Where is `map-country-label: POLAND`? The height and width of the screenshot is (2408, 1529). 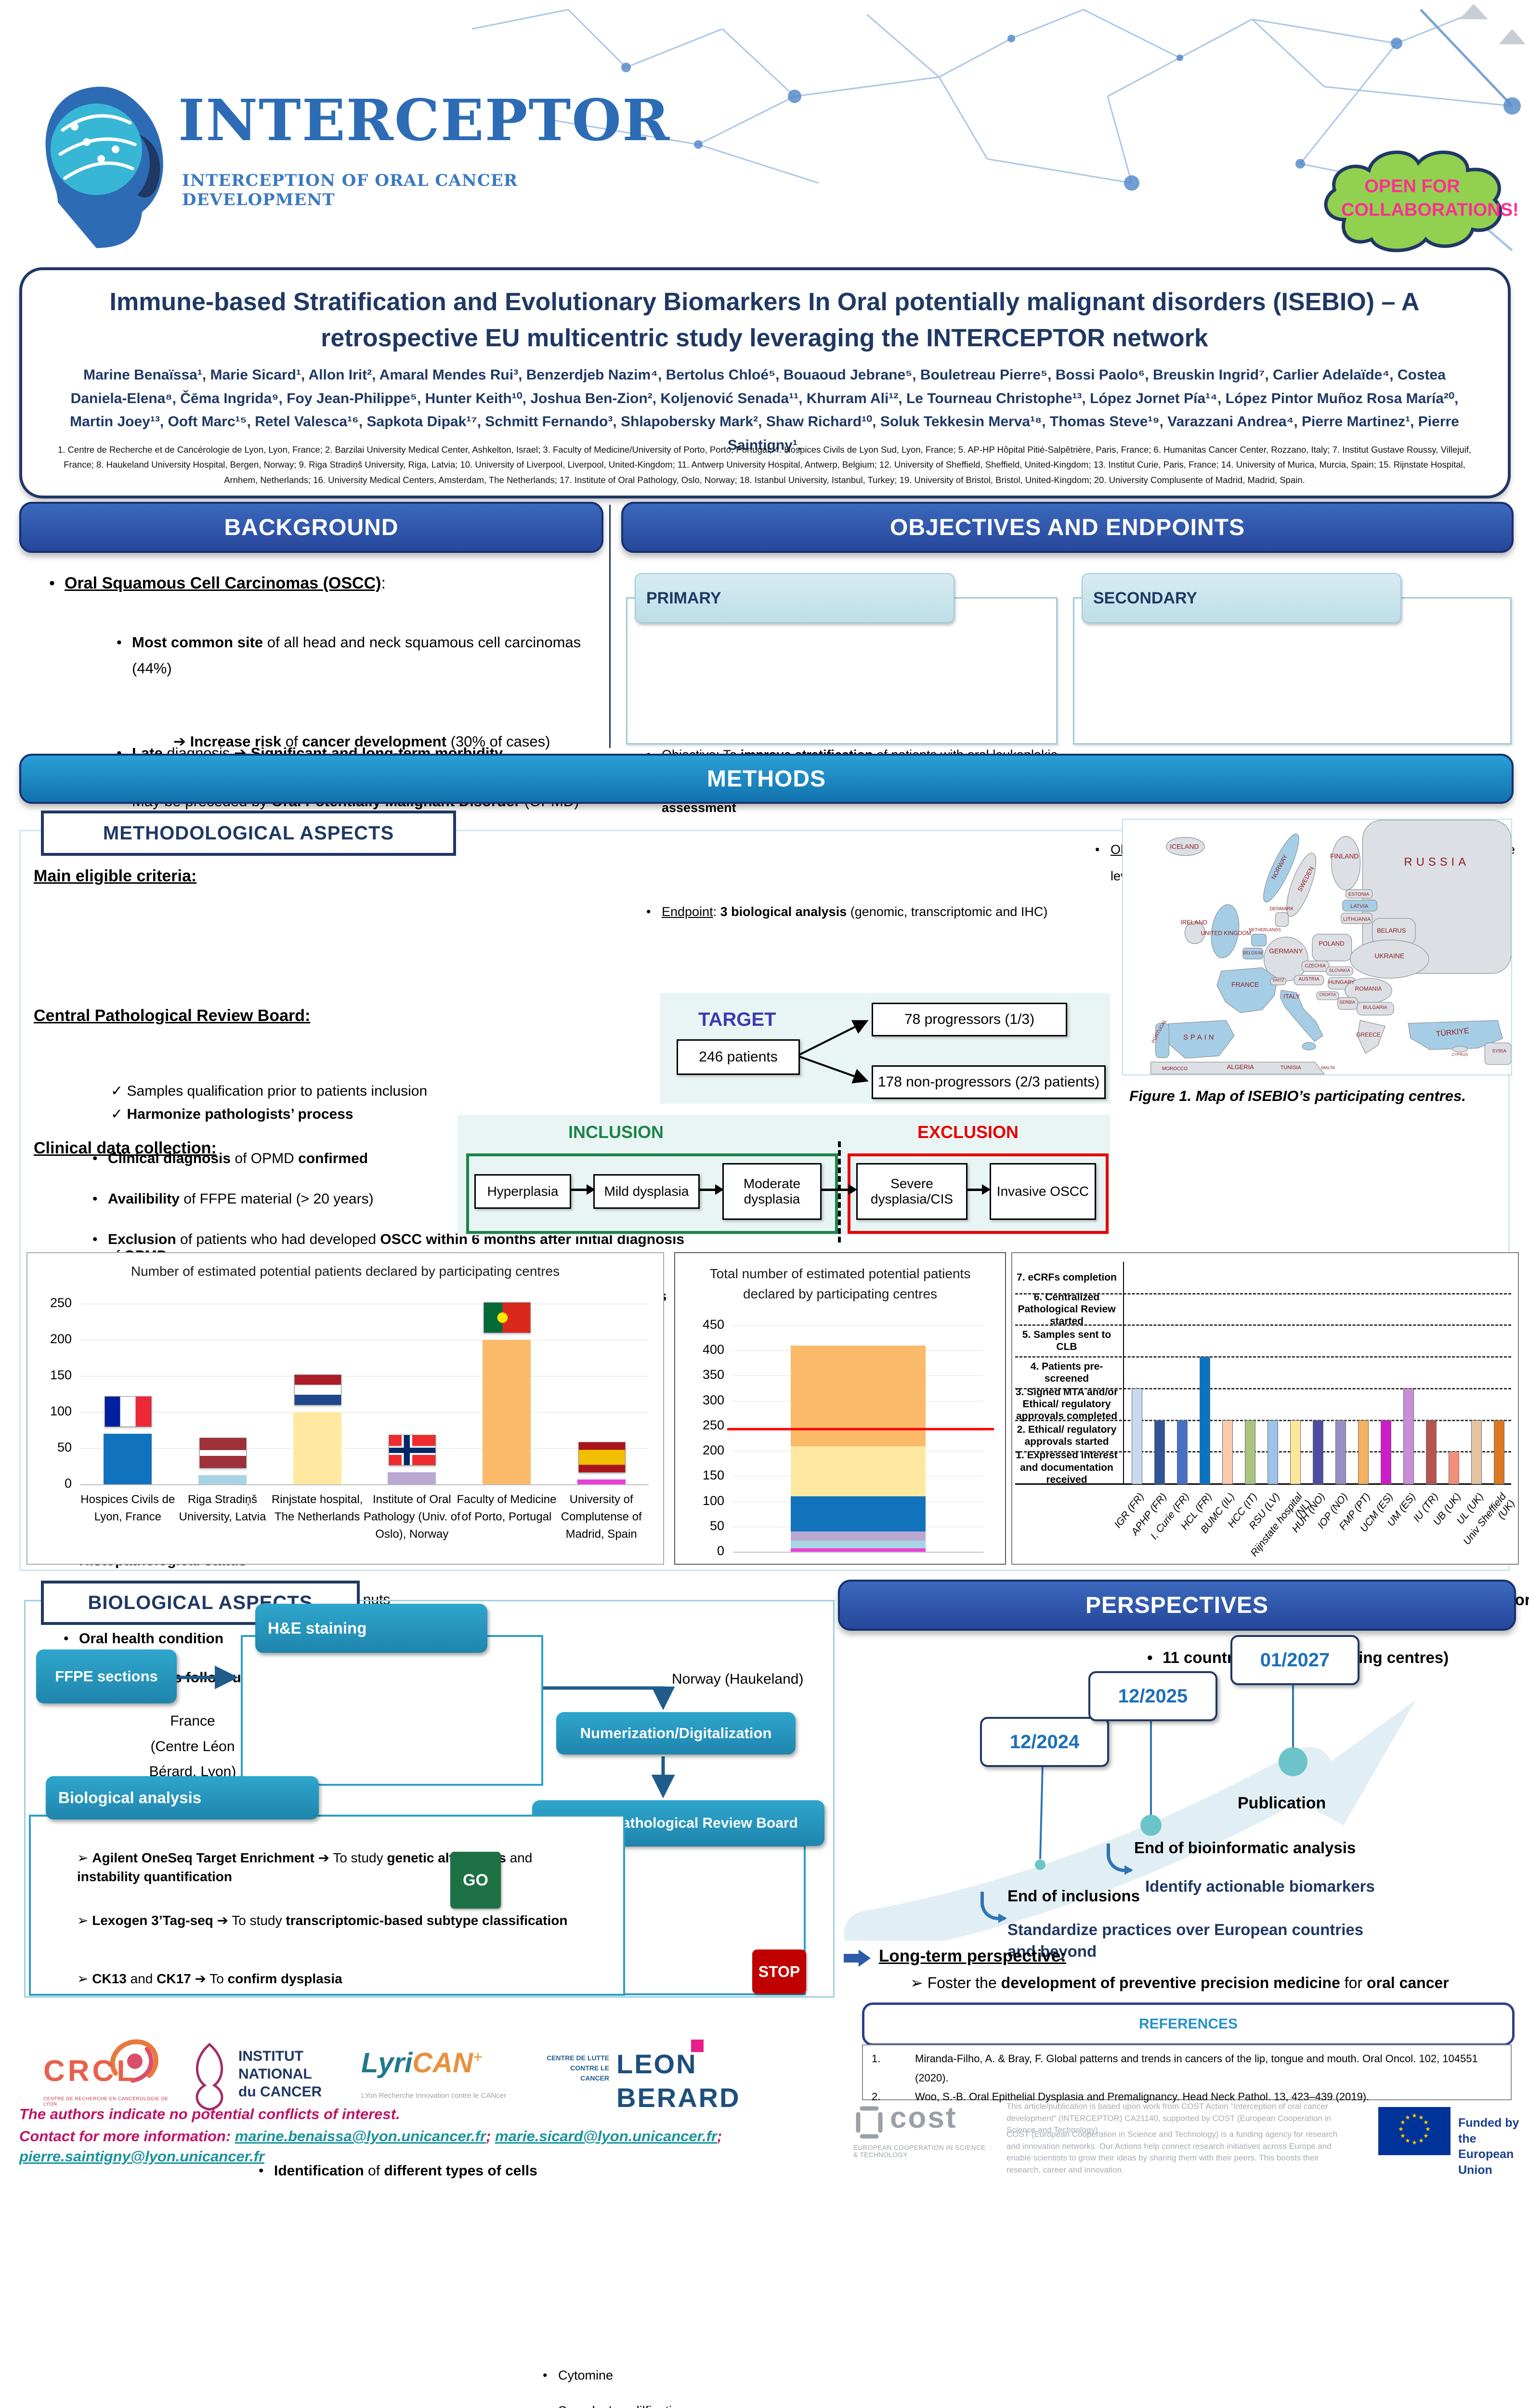
map-country-label: POLAND is located at coordinates (1332, 943).